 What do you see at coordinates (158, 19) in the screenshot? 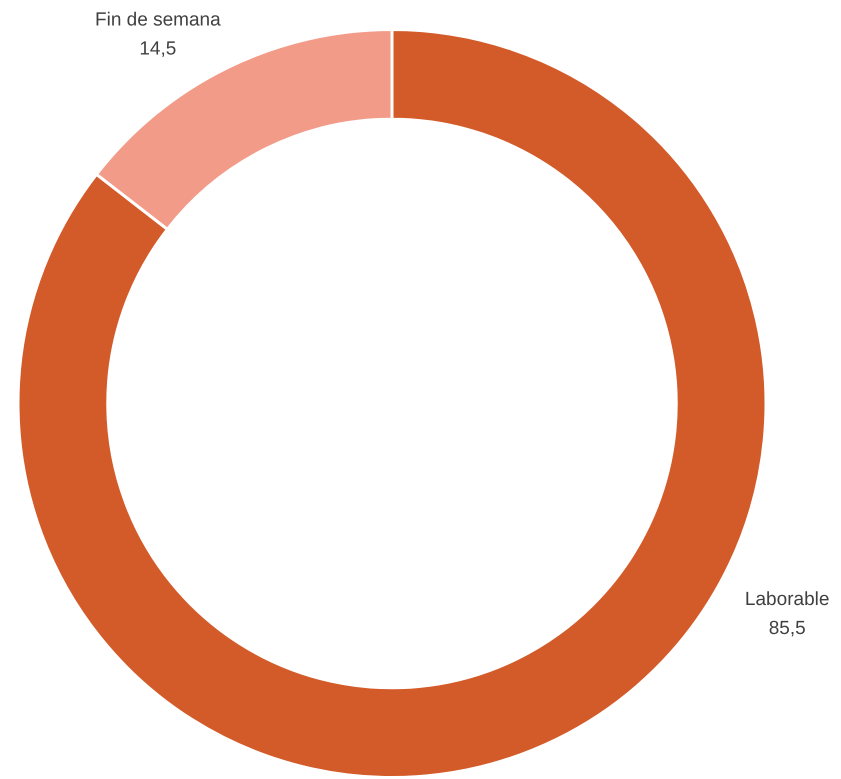
I see `slice-label: Fin de semana` at bounding box center [158, 19].